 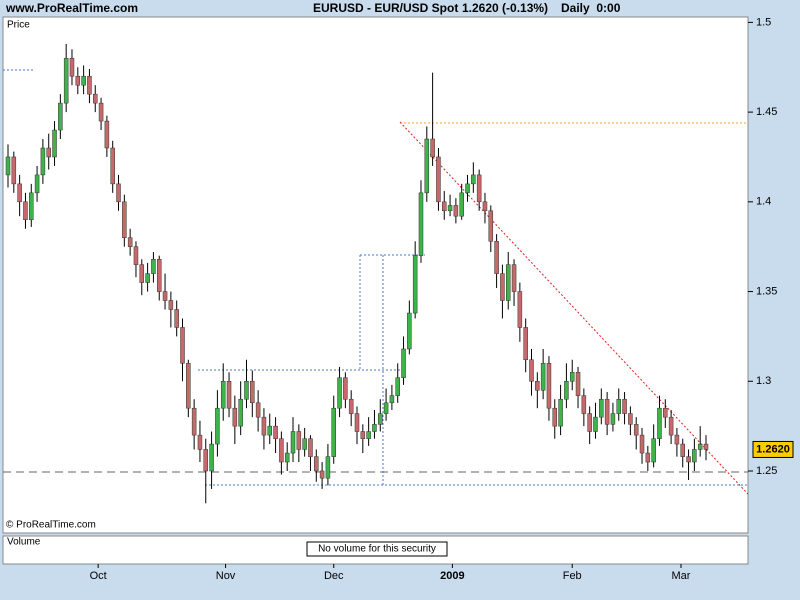 I want to click on volume-note: No volume for this security, so click(x=377, y=549).